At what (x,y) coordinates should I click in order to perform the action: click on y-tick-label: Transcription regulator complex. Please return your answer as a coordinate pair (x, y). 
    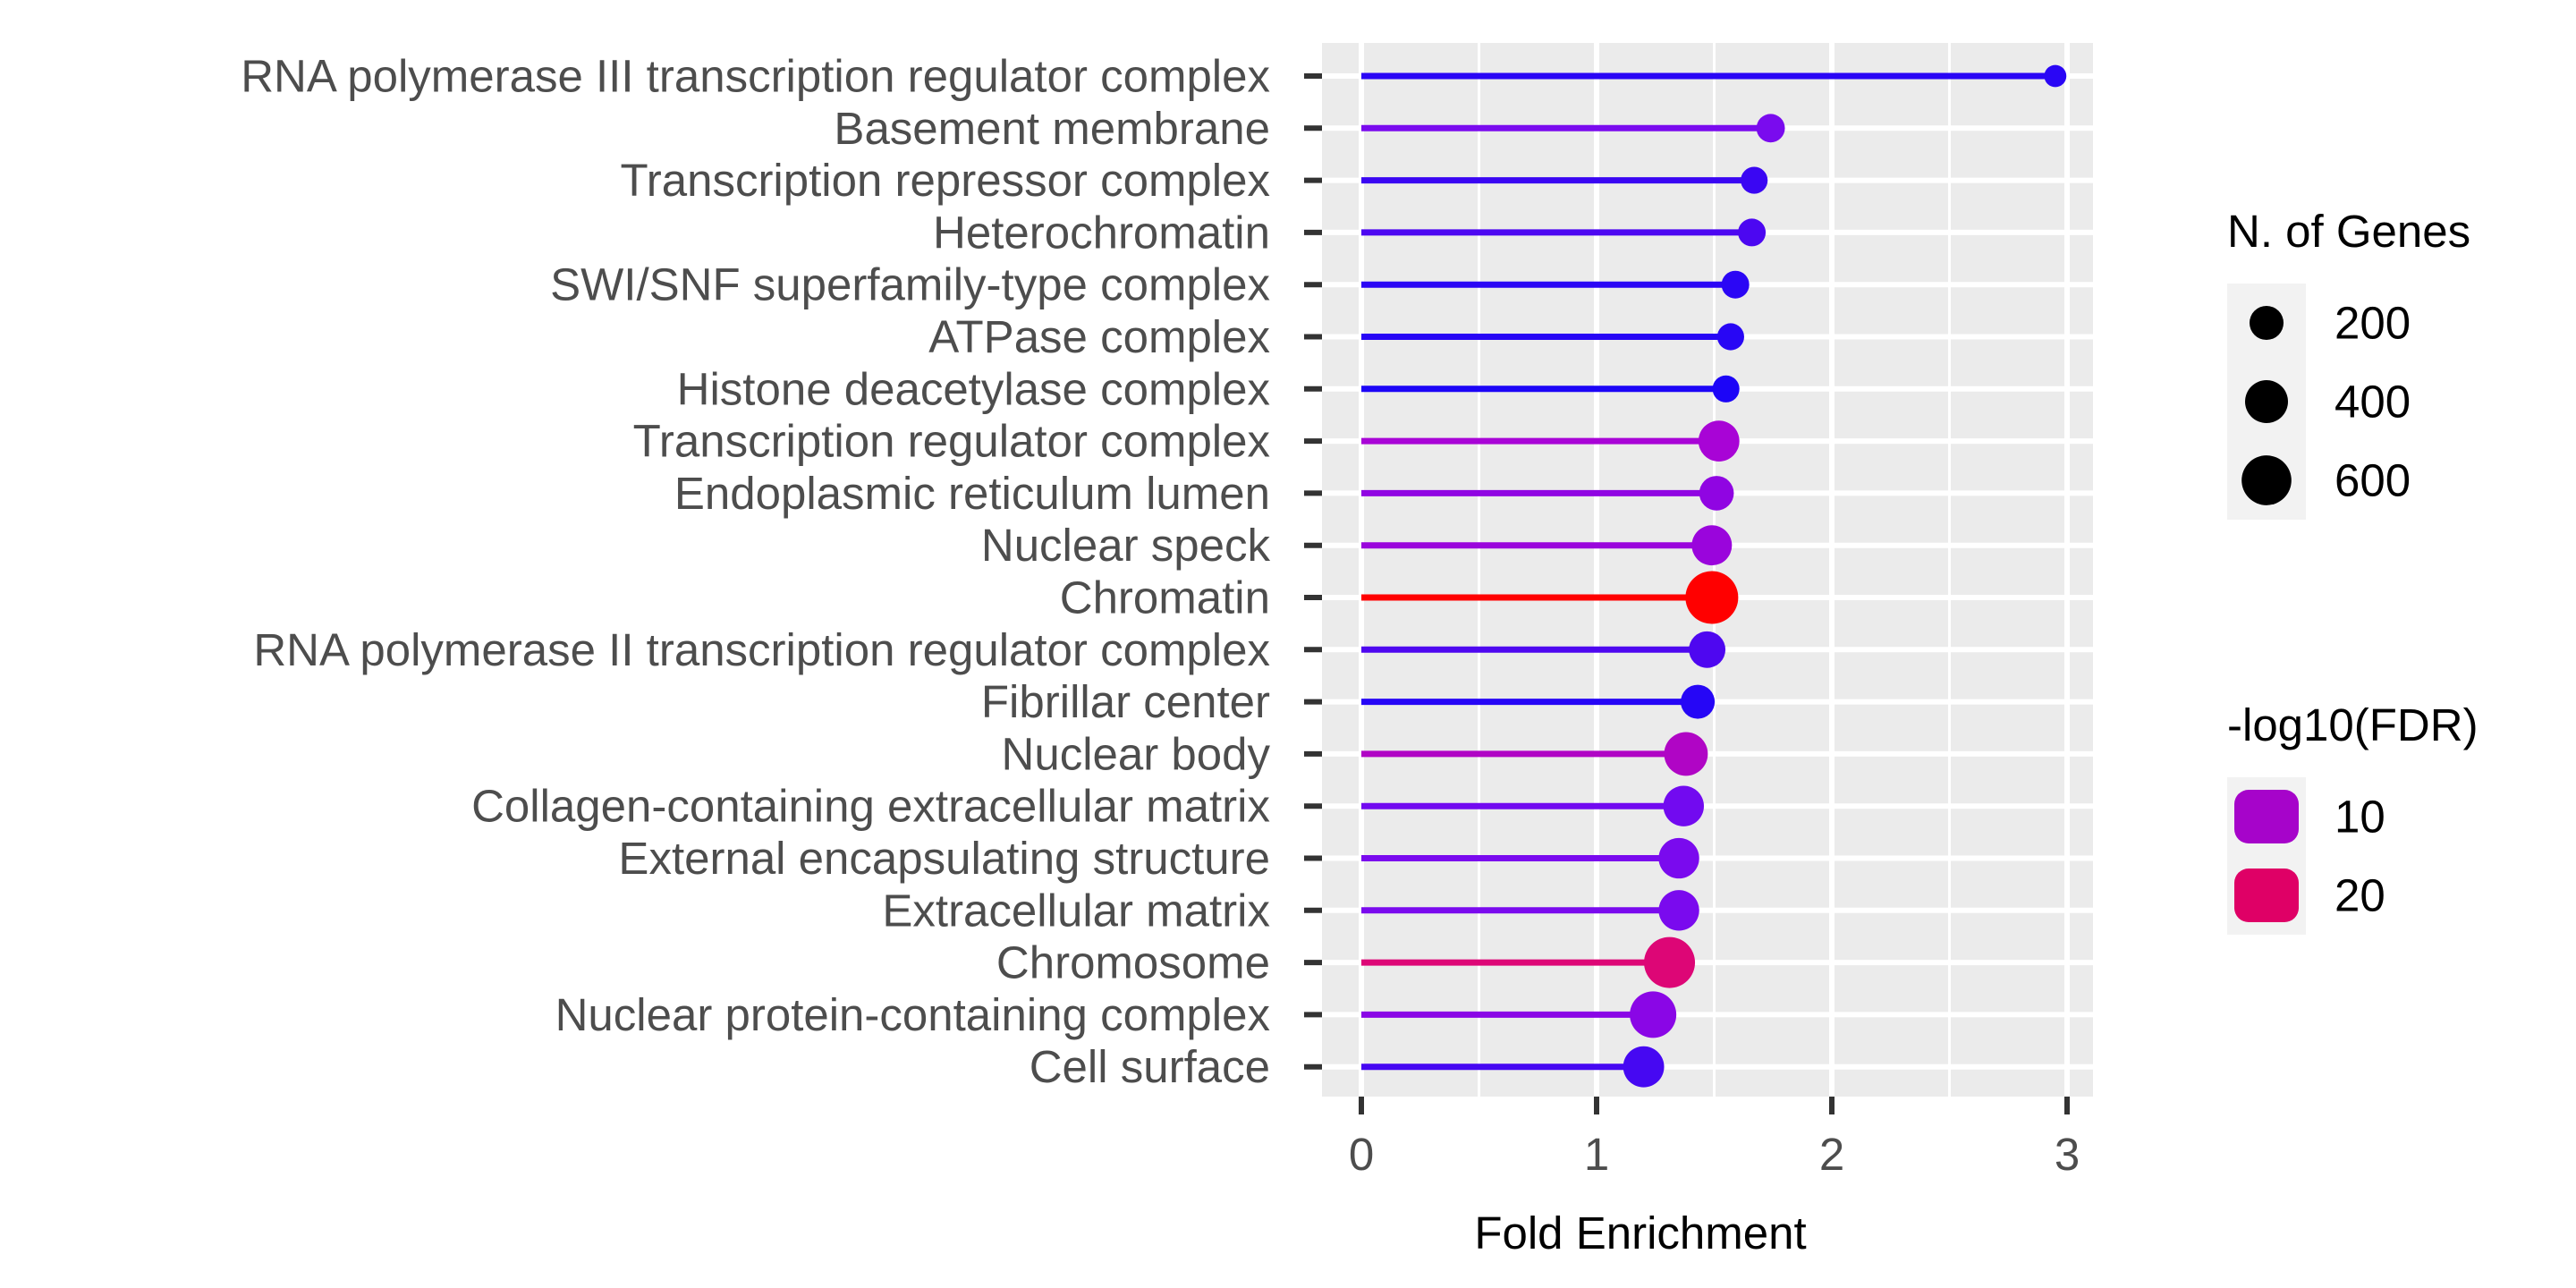
    Looking at the image, I should click on (951, 441).